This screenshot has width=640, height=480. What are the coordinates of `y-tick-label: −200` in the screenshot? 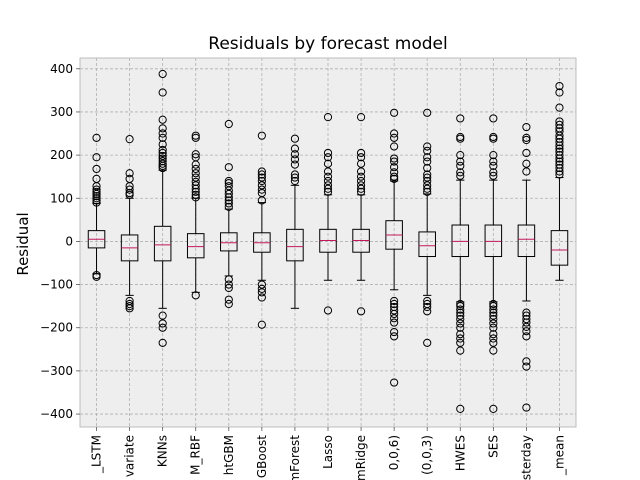 It's located at (56, 328).